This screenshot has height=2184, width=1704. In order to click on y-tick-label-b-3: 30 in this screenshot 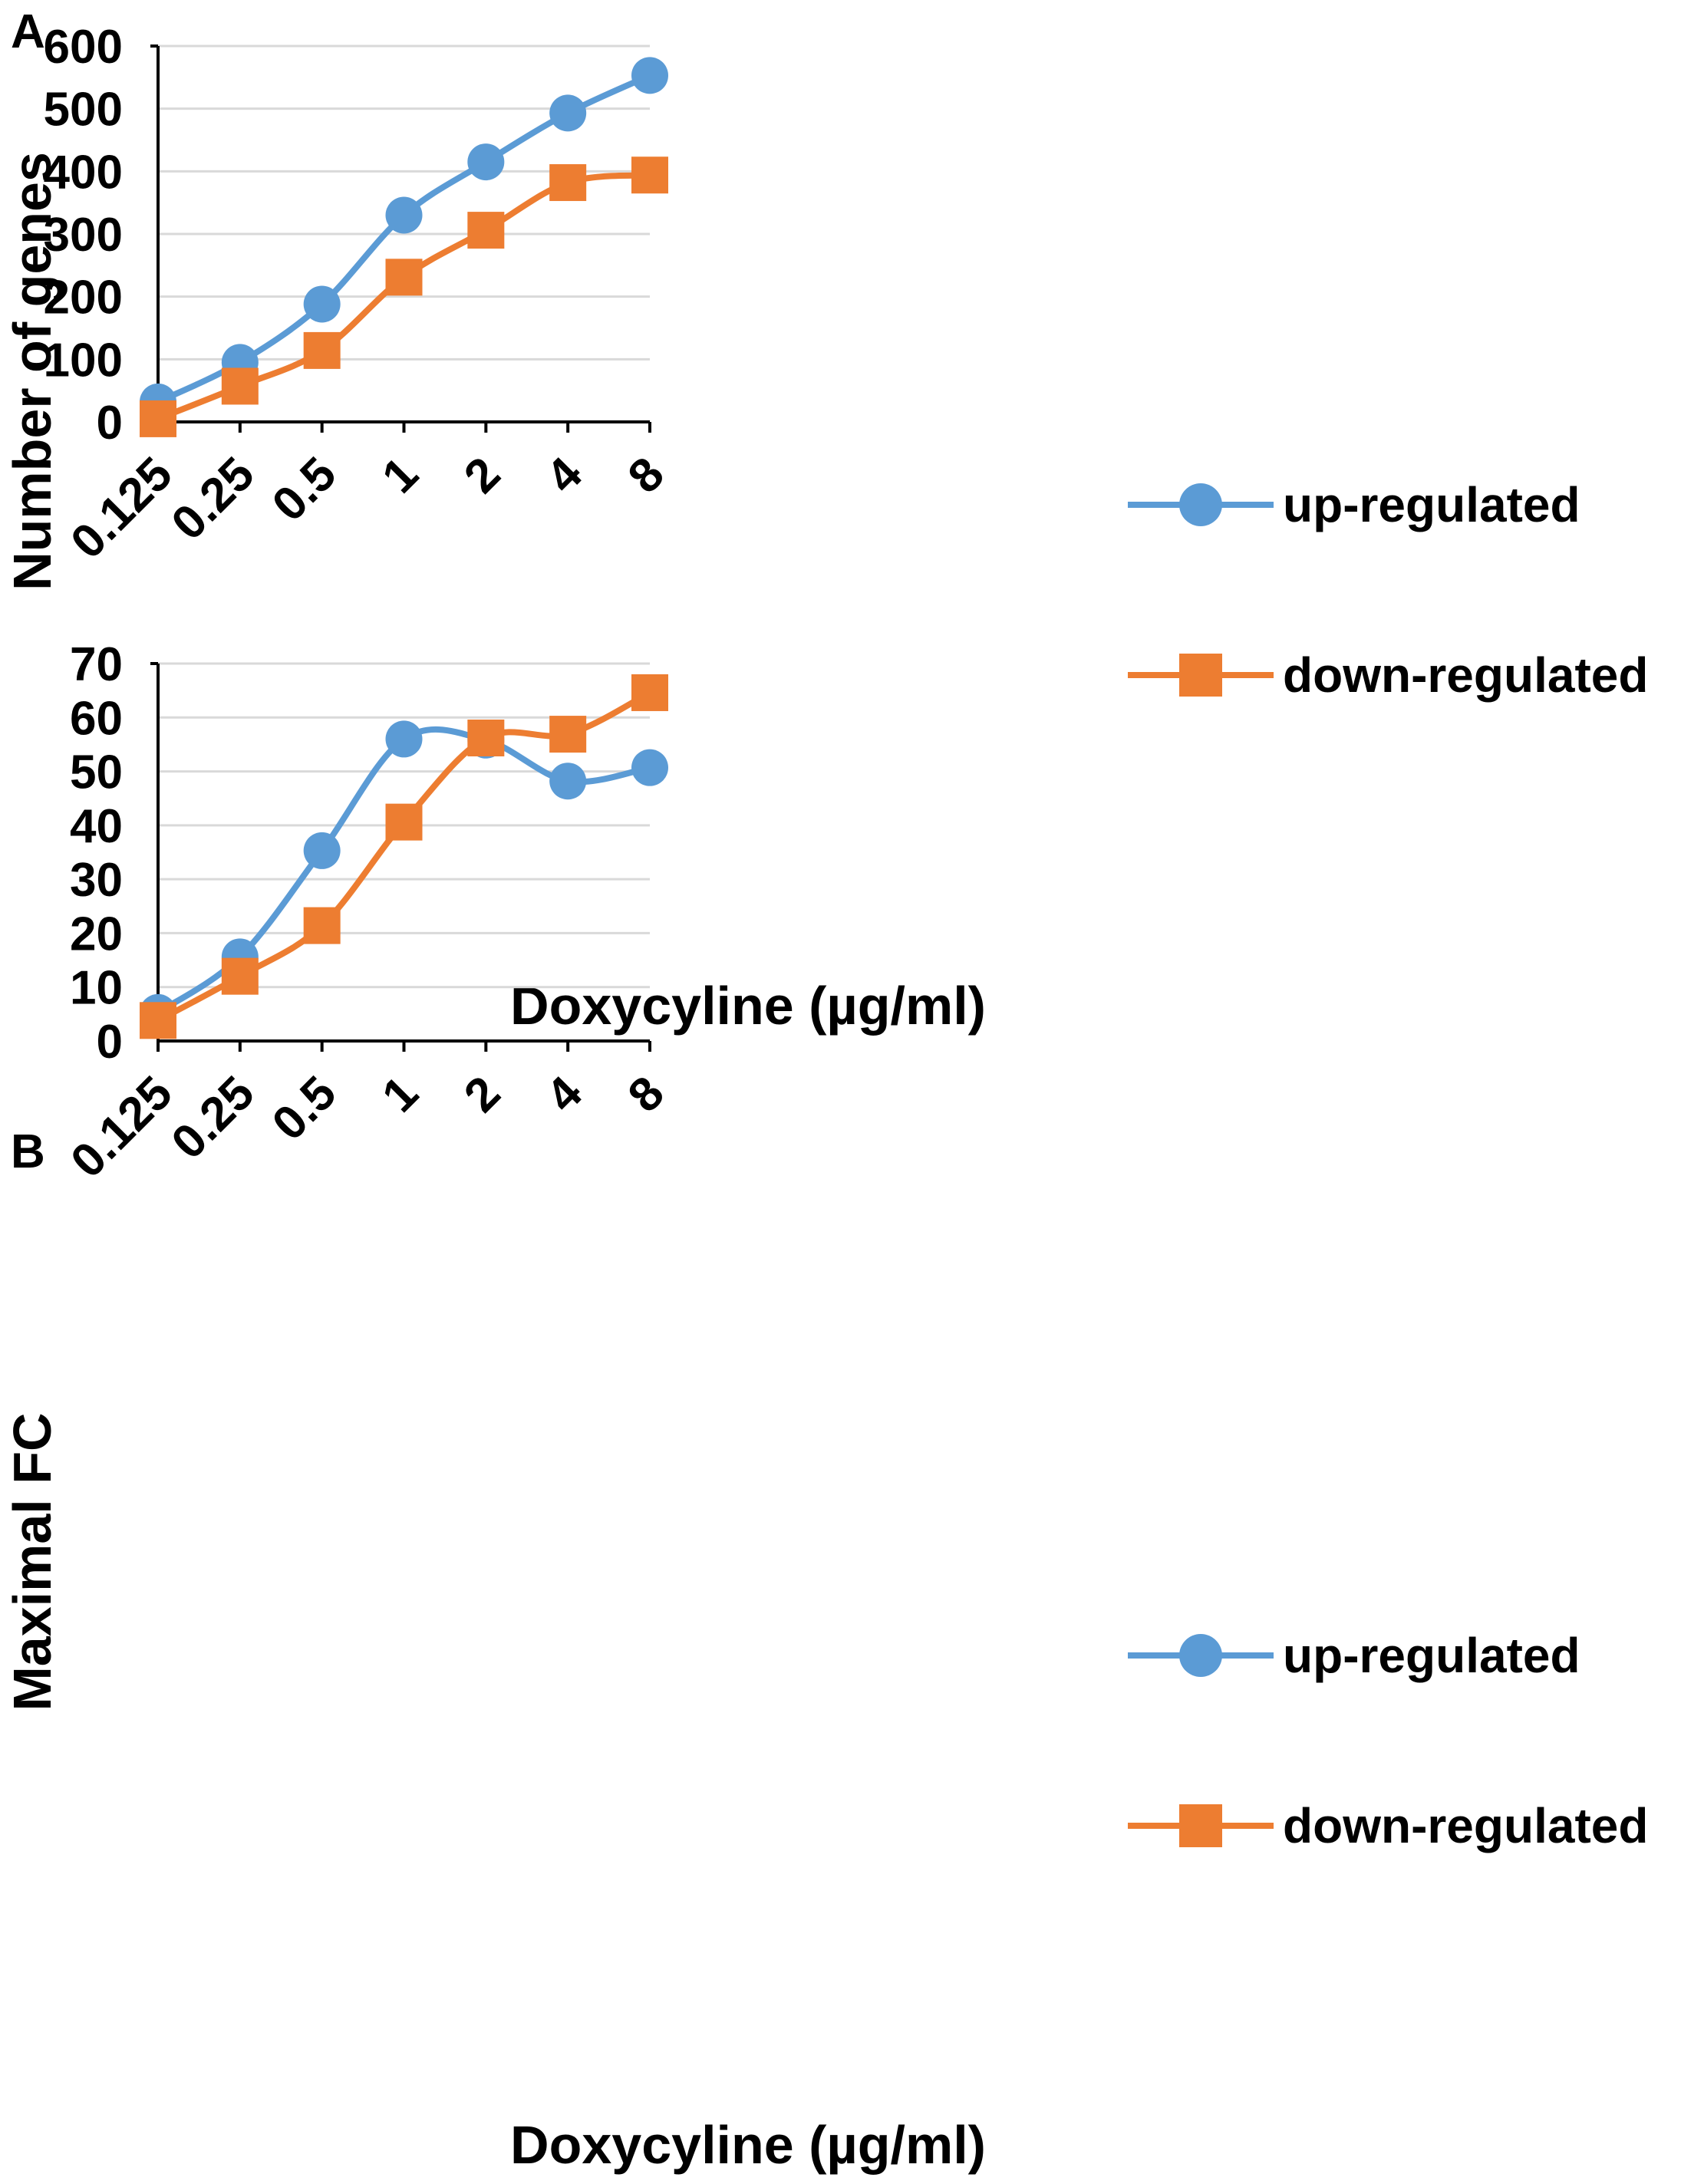, I will do `click(96, 880)`.